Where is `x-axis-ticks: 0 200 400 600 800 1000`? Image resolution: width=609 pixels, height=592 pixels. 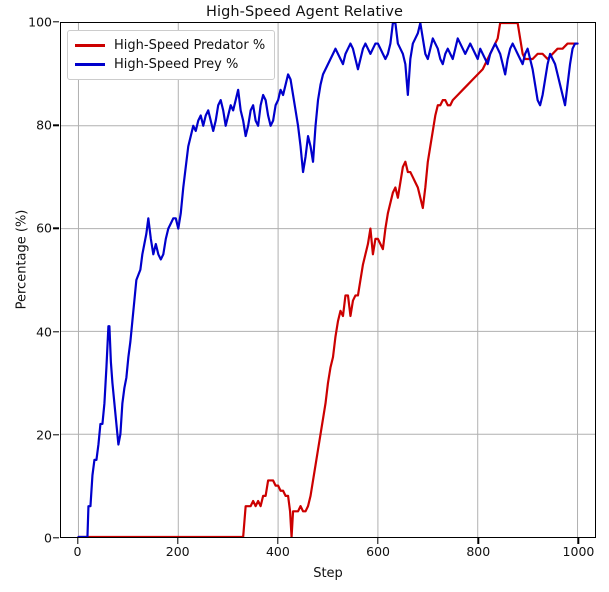 x-axis-ticks: 0 200 400 600 800 1000 is located at coordinates (328, 554).